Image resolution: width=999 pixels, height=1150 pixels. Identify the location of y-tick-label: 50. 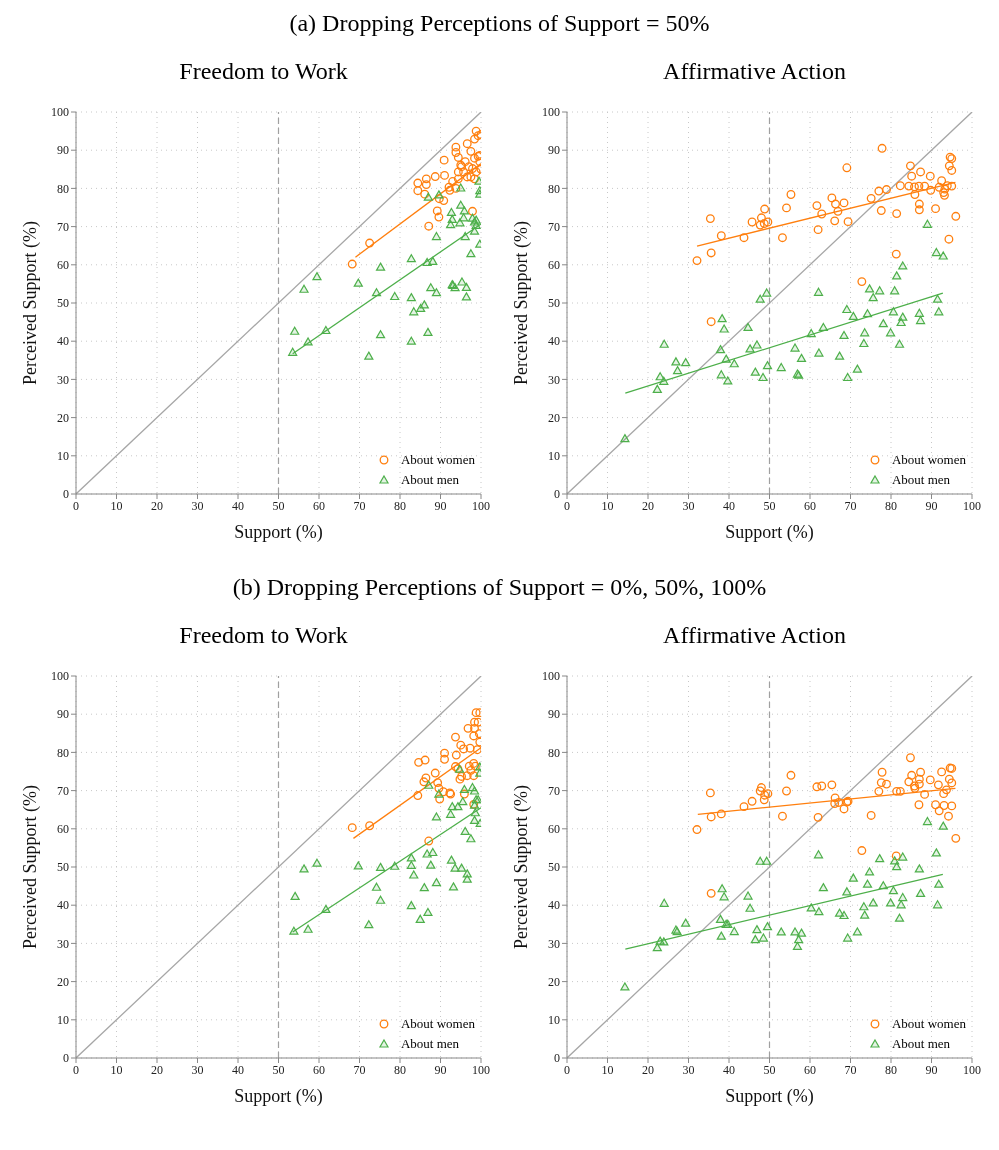
(554, 867).